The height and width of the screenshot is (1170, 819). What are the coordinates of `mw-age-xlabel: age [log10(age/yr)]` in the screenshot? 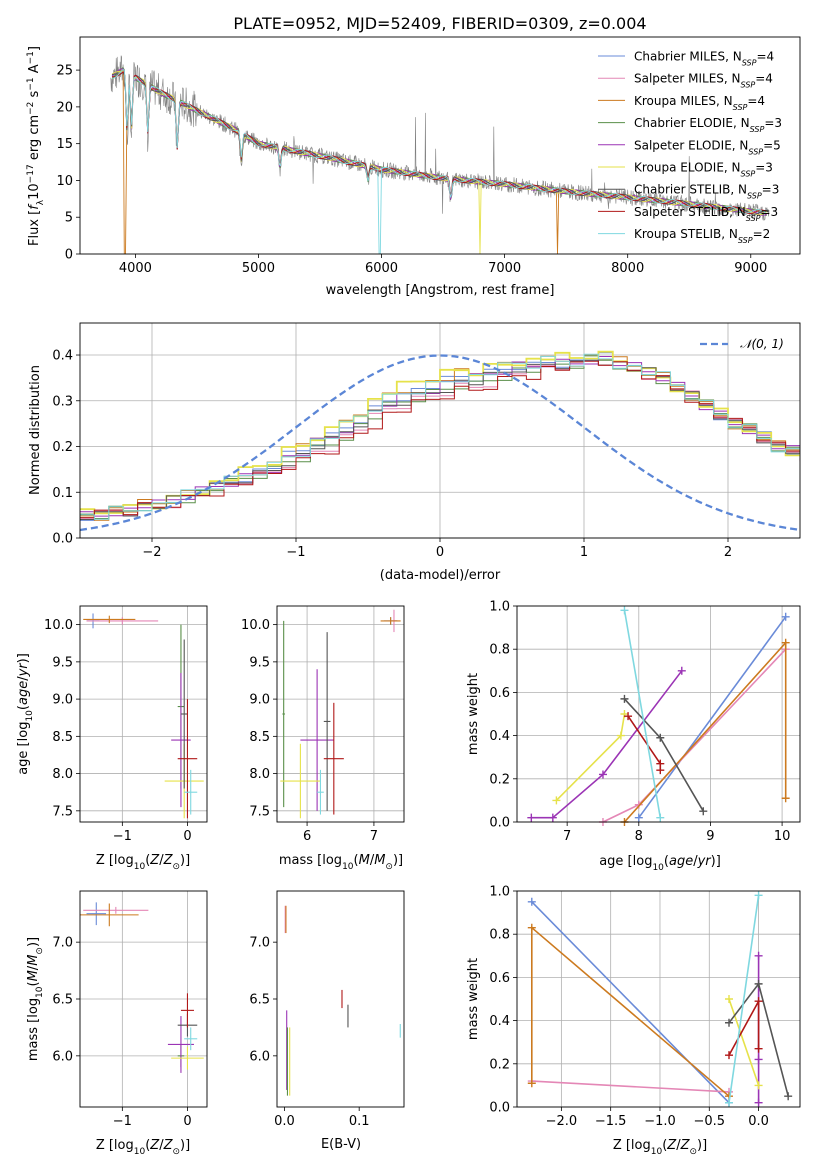 It's located at (660, 863).